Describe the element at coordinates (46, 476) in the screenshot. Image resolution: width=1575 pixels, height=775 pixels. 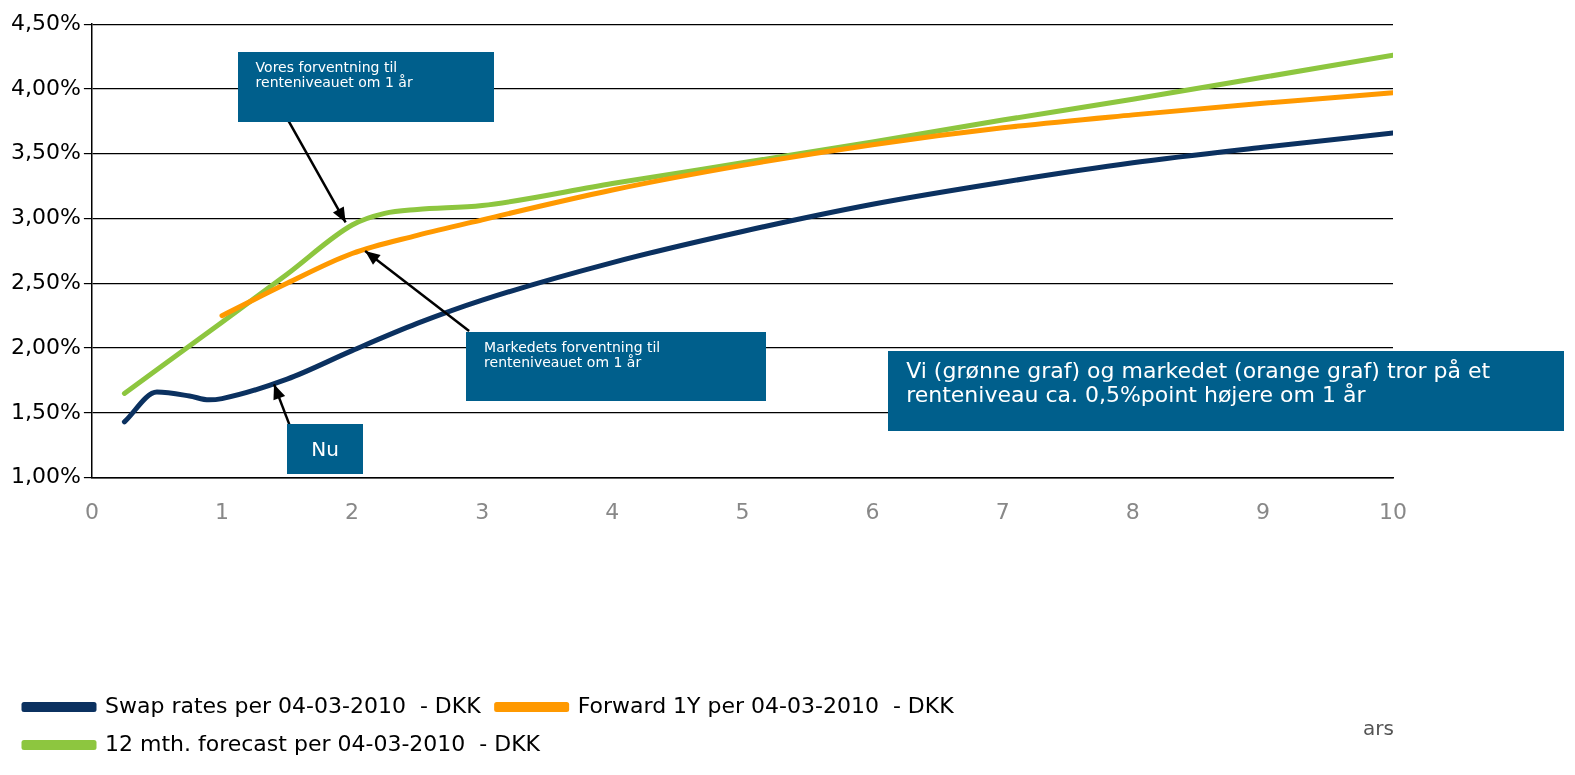
I see `y-tick-label: 1,00%` at that location.